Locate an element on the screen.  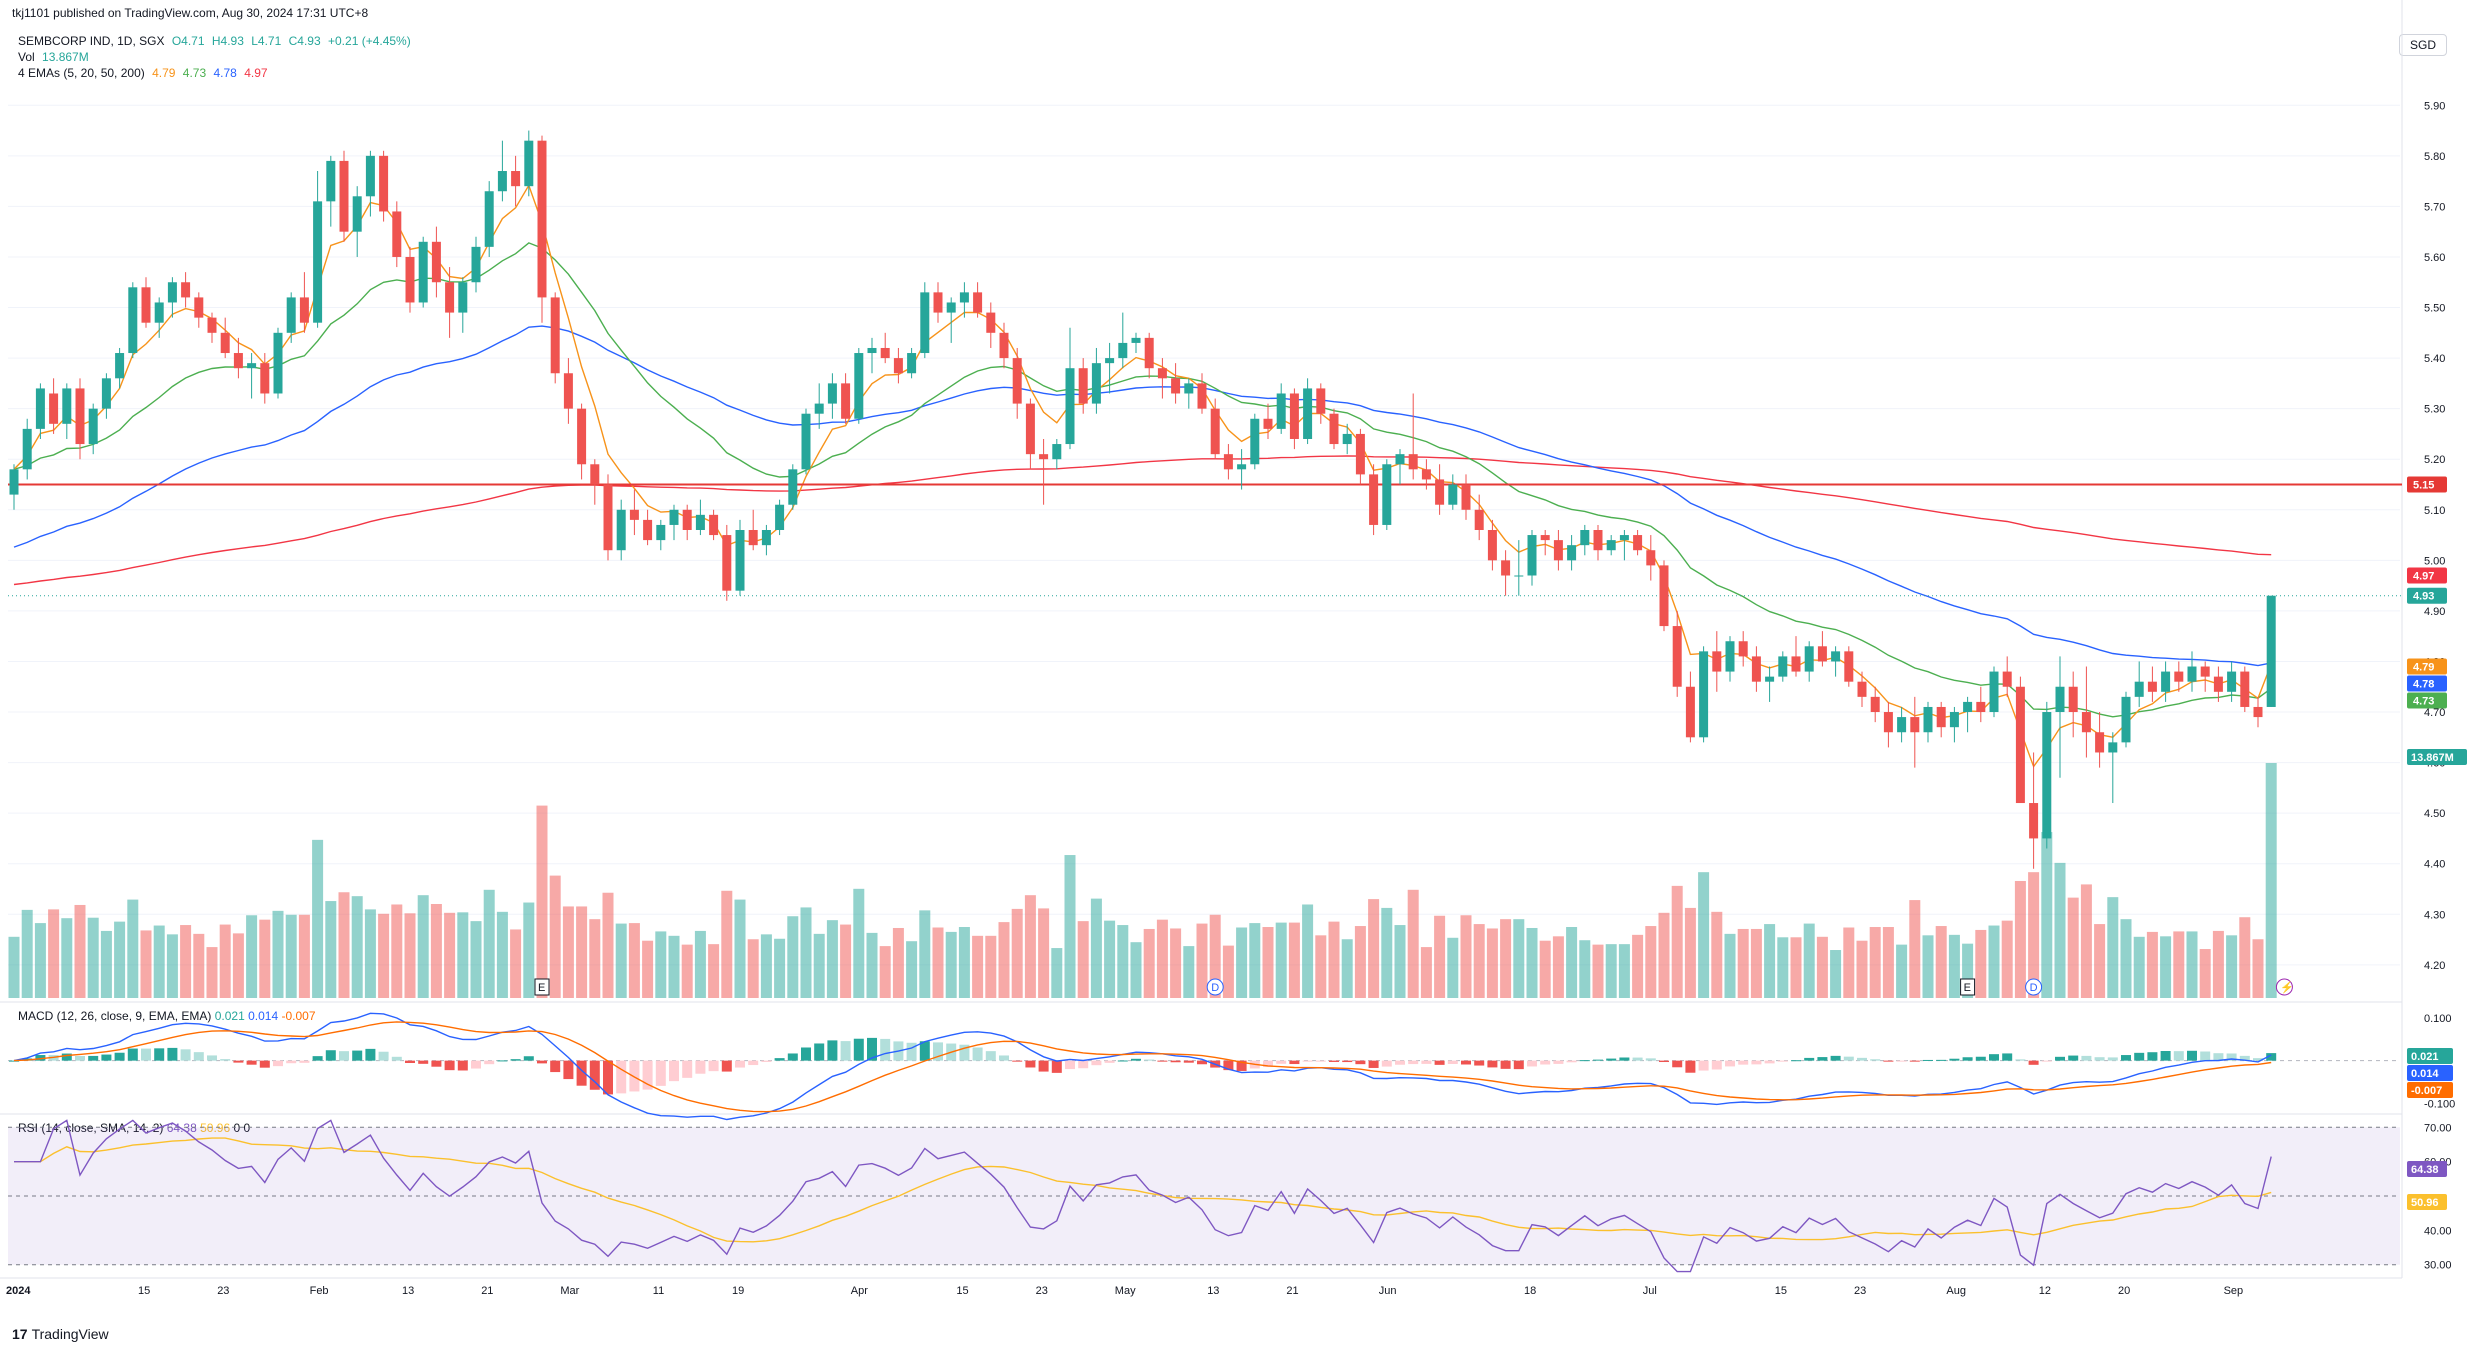
price-tick-3: 5.60 is located at coordinates (2434, 258).